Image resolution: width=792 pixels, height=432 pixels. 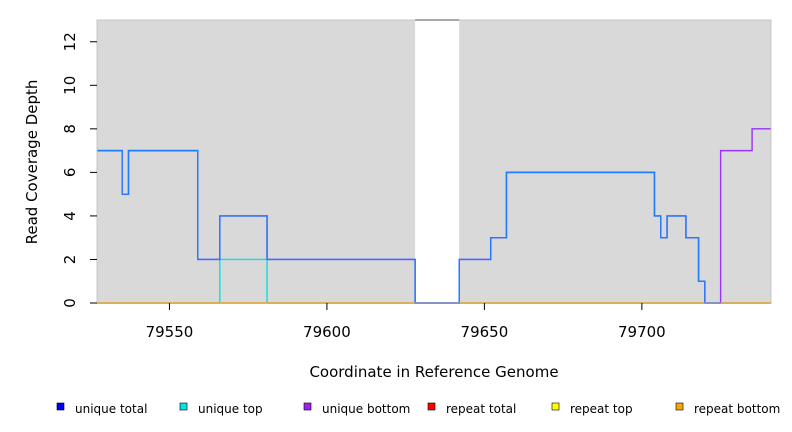 I want to click on legend-label: unique total, so click(x=111, y=409).